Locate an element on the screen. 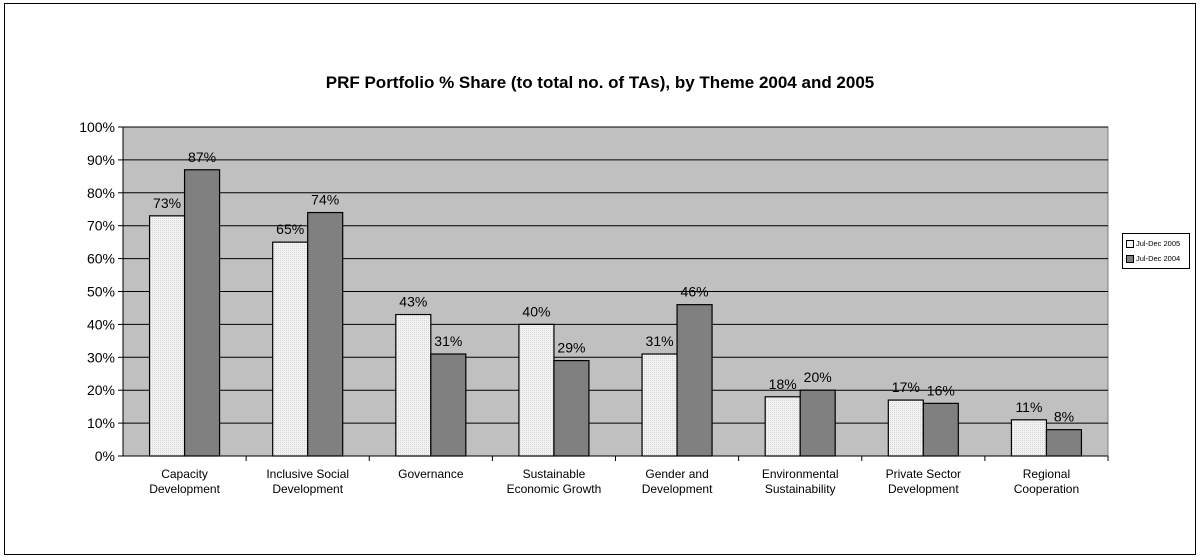 This screenshot has width=1202, height=560. legend-item-2005: Jul-Dec 2005 is located at coordinates (1156, 243).